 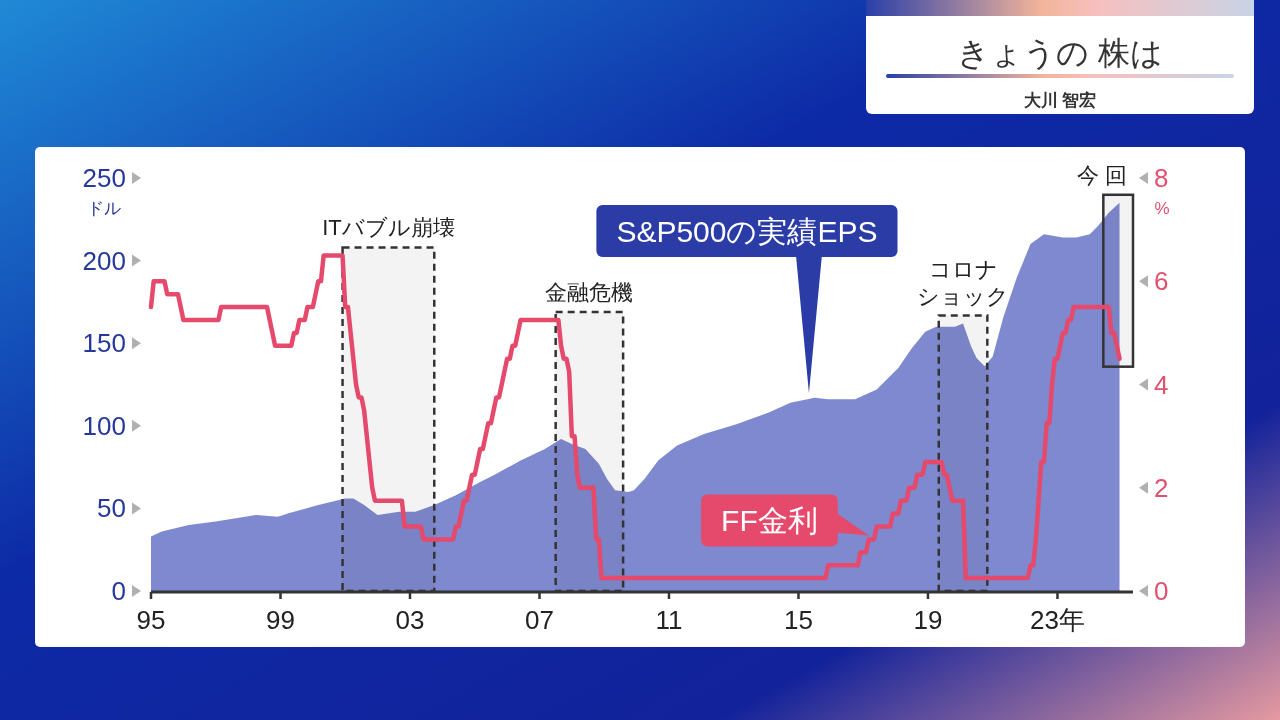 I want to click on chart-subtitle: 大川 智宏, so click(x=1060, y=100).